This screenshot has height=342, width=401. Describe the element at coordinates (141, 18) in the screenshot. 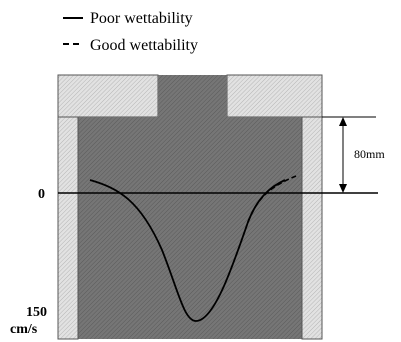

I see `legend-solid-label: Poor wettability` at that location.